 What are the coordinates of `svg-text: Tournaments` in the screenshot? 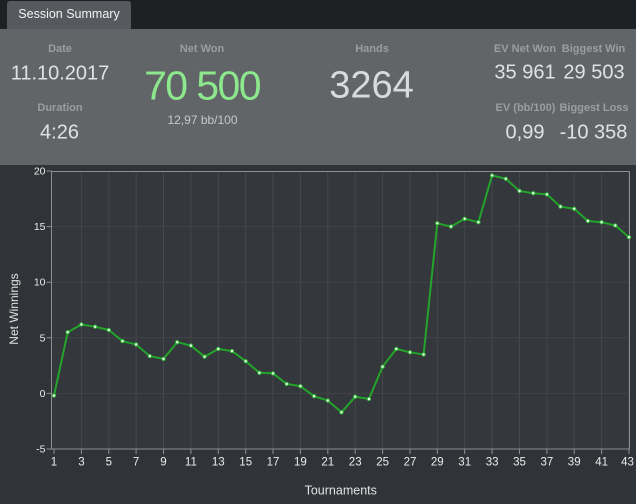 It's located at (341, 491).